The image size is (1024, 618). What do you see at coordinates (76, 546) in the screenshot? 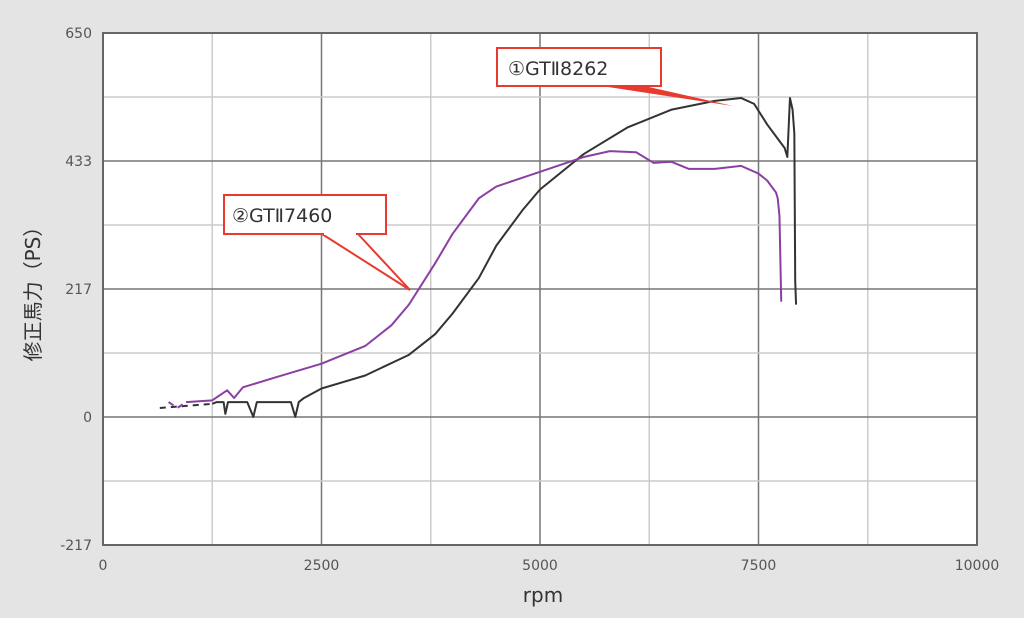
I see `y-tick-label: -217` at bounding box center [76, 546].